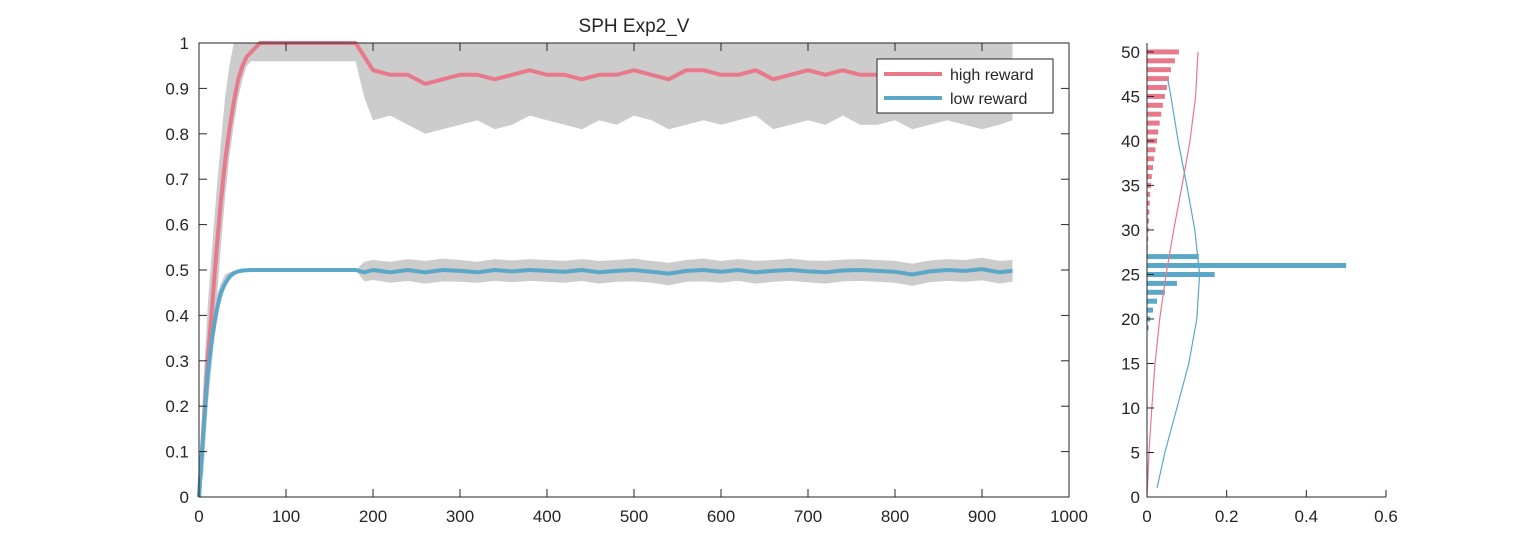 Image resolution: width=1533 pixels, height=559 pixels. Describe the element at coordinates (721, 516) in the screenshot. I see `x-tick-label: 600` at that location.